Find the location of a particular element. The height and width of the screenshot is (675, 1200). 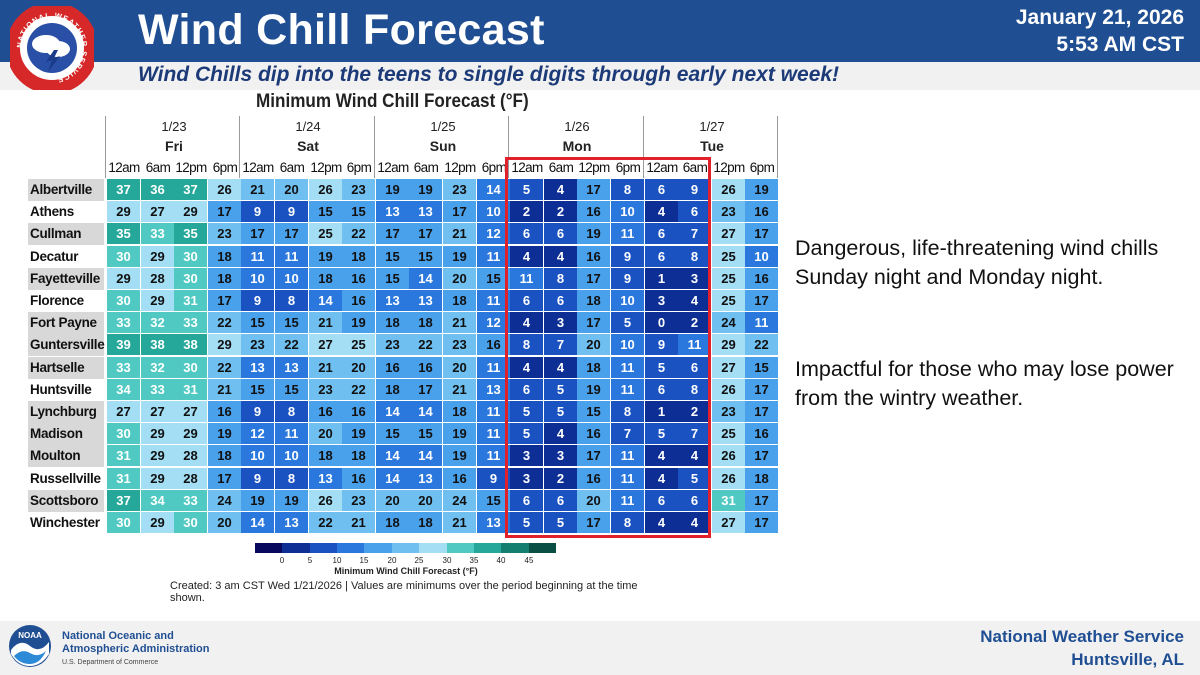

legend-tick: 15 is located at coordinates (364, 560).